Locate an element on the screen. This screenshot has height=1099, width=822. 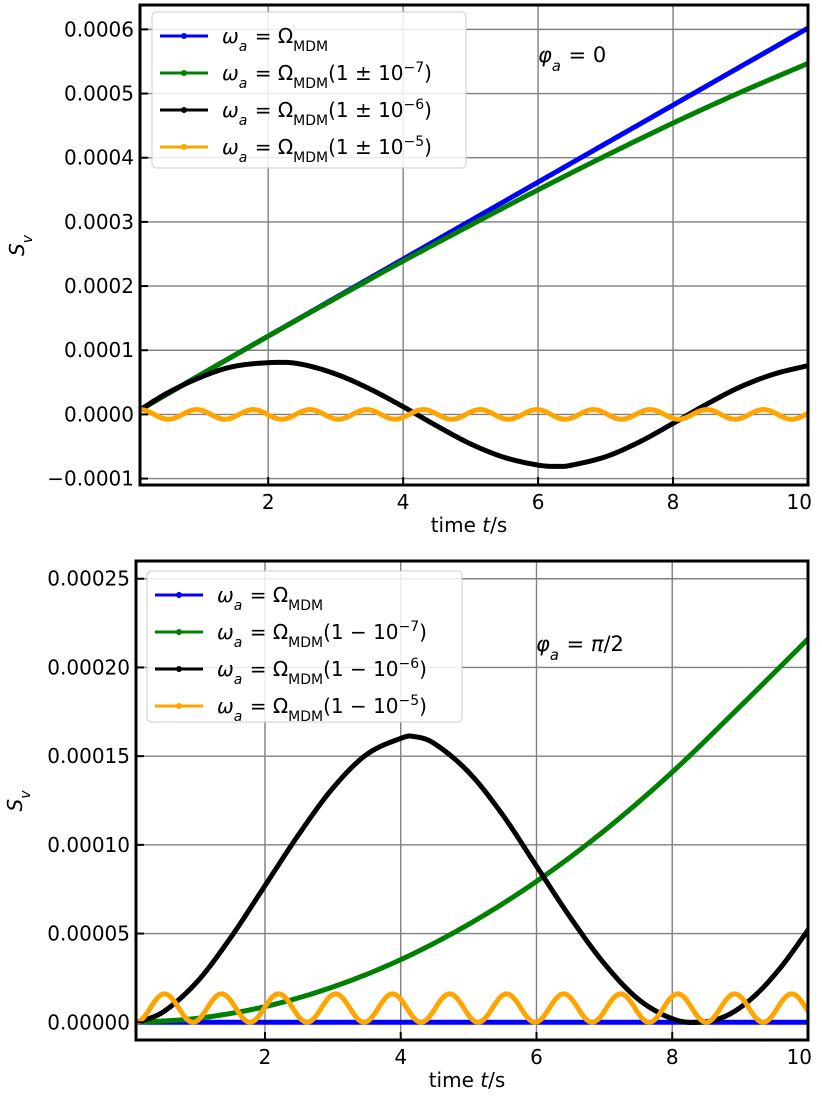
y-tick-label: 0.0004 is located at coordinates (99, 158).